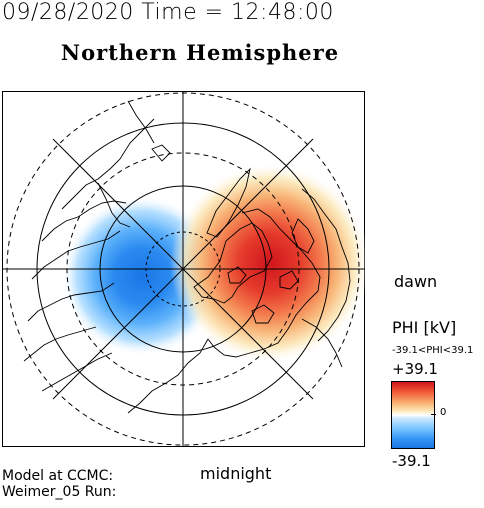  Describe the element at coordinates (114, 205) in the screenshot. I see `norway-coast` at that location.